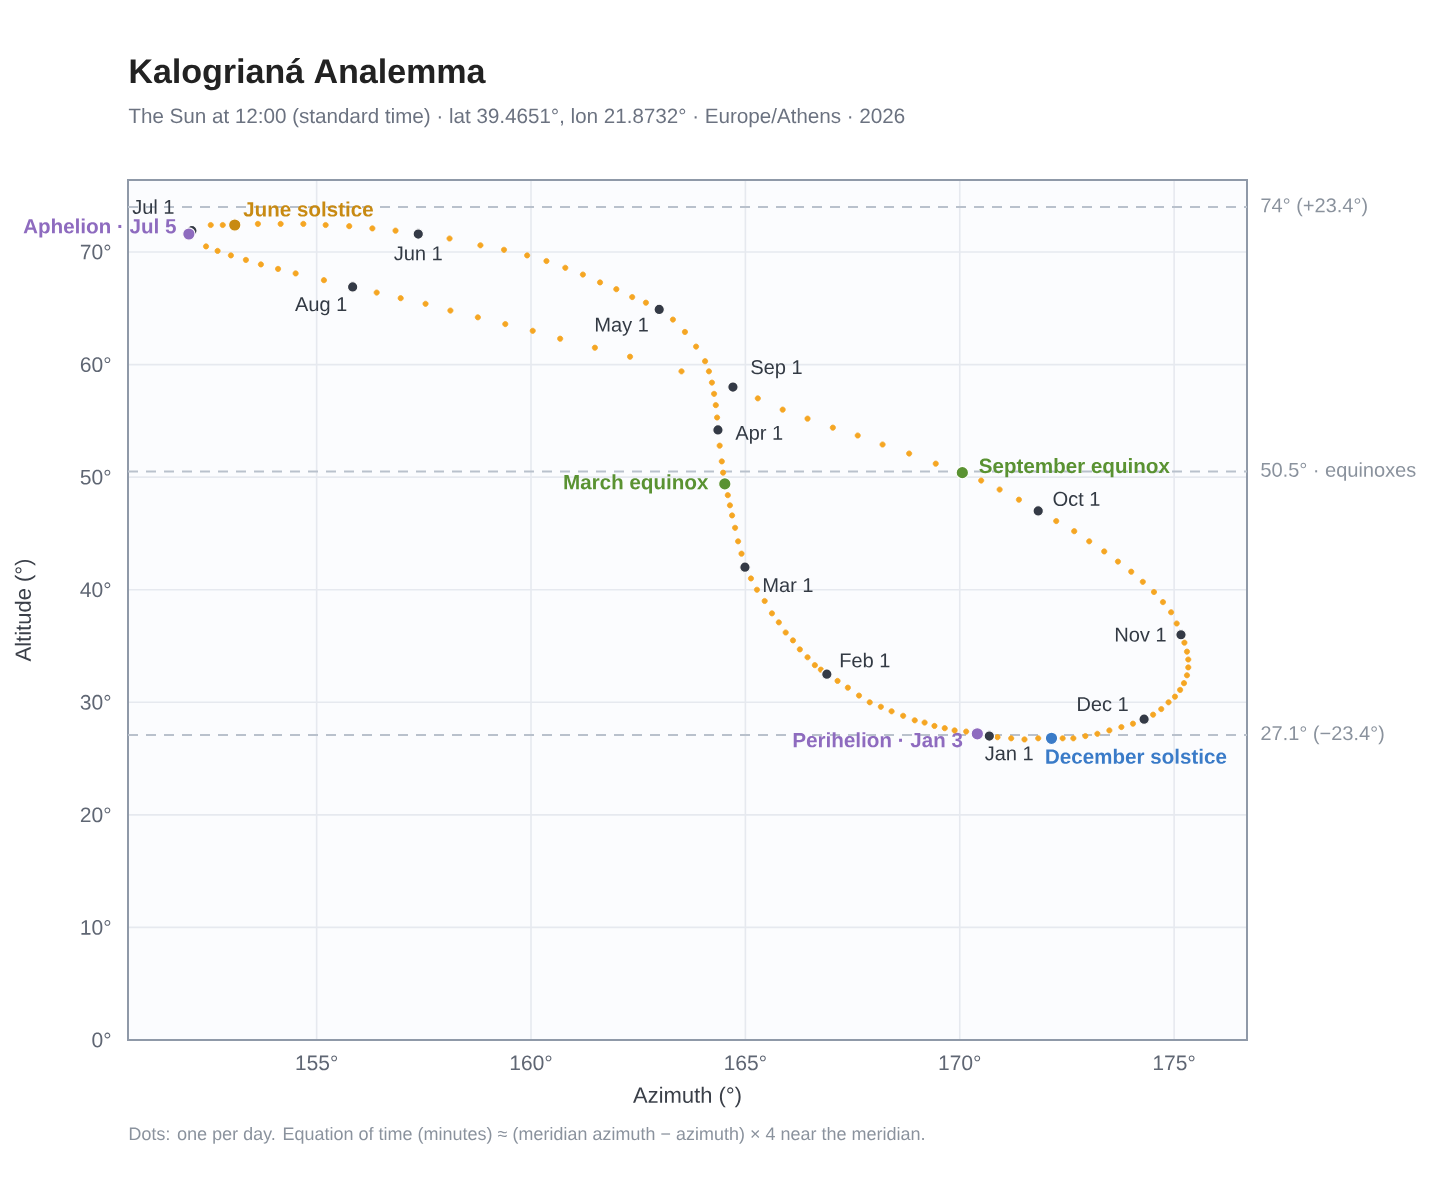 The image size is (1448, 1188). I want to click on series-label: September equinox, so click(1074, 468).